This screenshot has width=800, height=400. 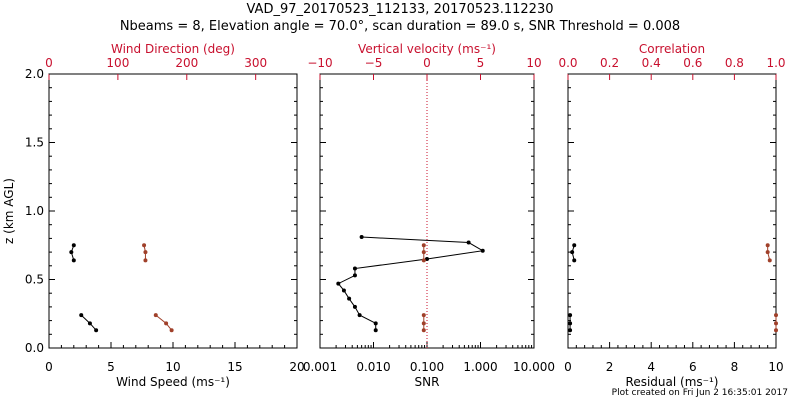 I want to click on x-tick-label: 0.100, so click(x=427, y=367).